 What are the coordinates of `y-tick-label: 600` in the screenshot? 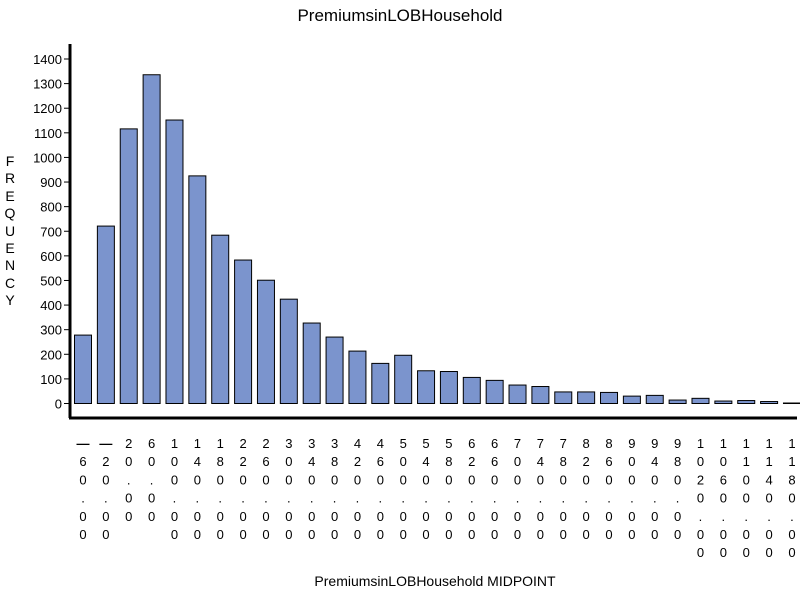 It's located at (51, 256).